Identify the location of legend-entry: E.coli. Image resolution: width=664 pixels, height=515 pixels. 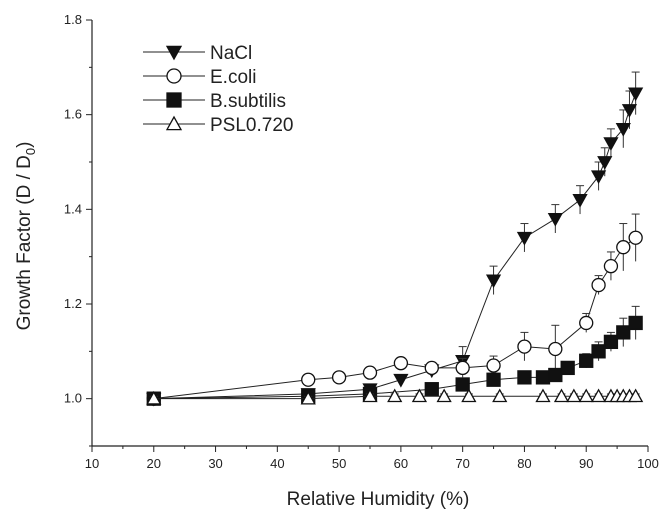
(199, 77).